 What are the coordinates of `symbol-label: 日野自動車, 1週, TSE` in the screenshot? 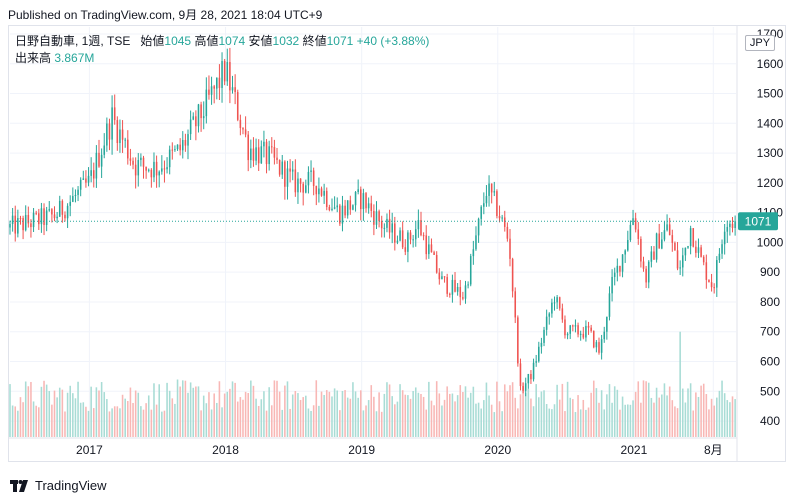 It's located at (73, 41).